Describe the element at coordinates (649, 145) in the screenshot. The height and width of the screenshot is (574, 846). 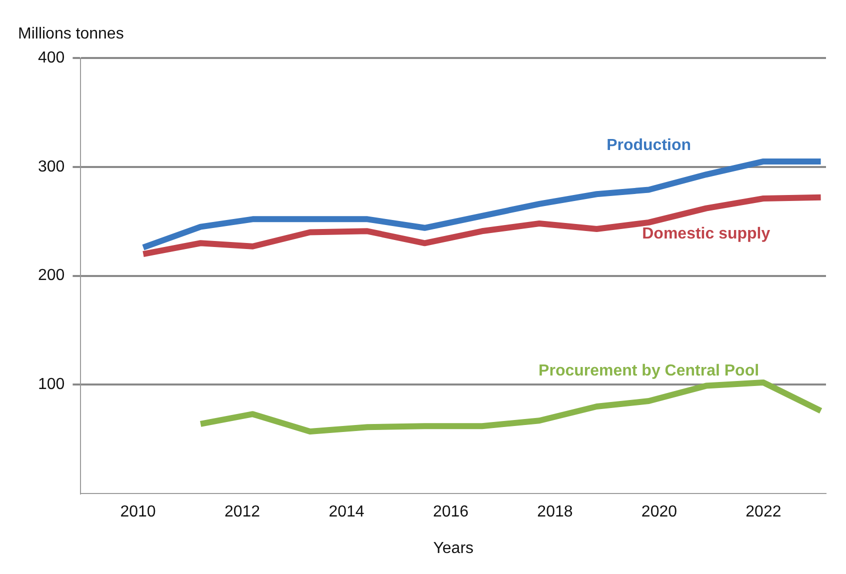
I see `series-label: Production` at that location.